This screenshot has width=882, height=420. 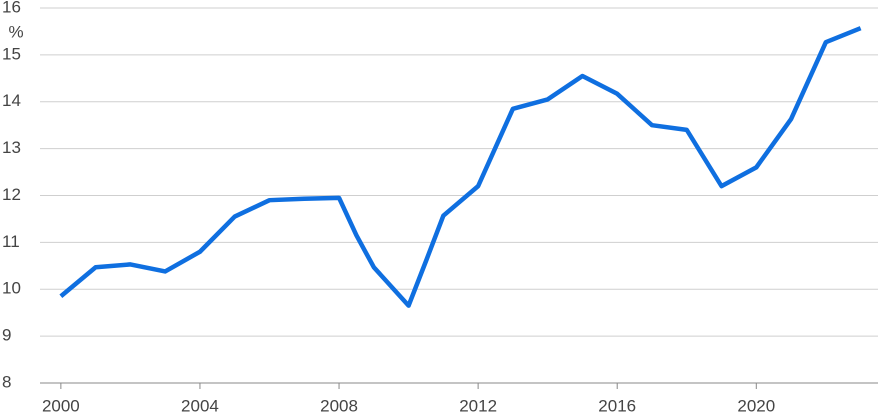 I want to click on x-tick-label: 2012, so click(x=478, y=405).